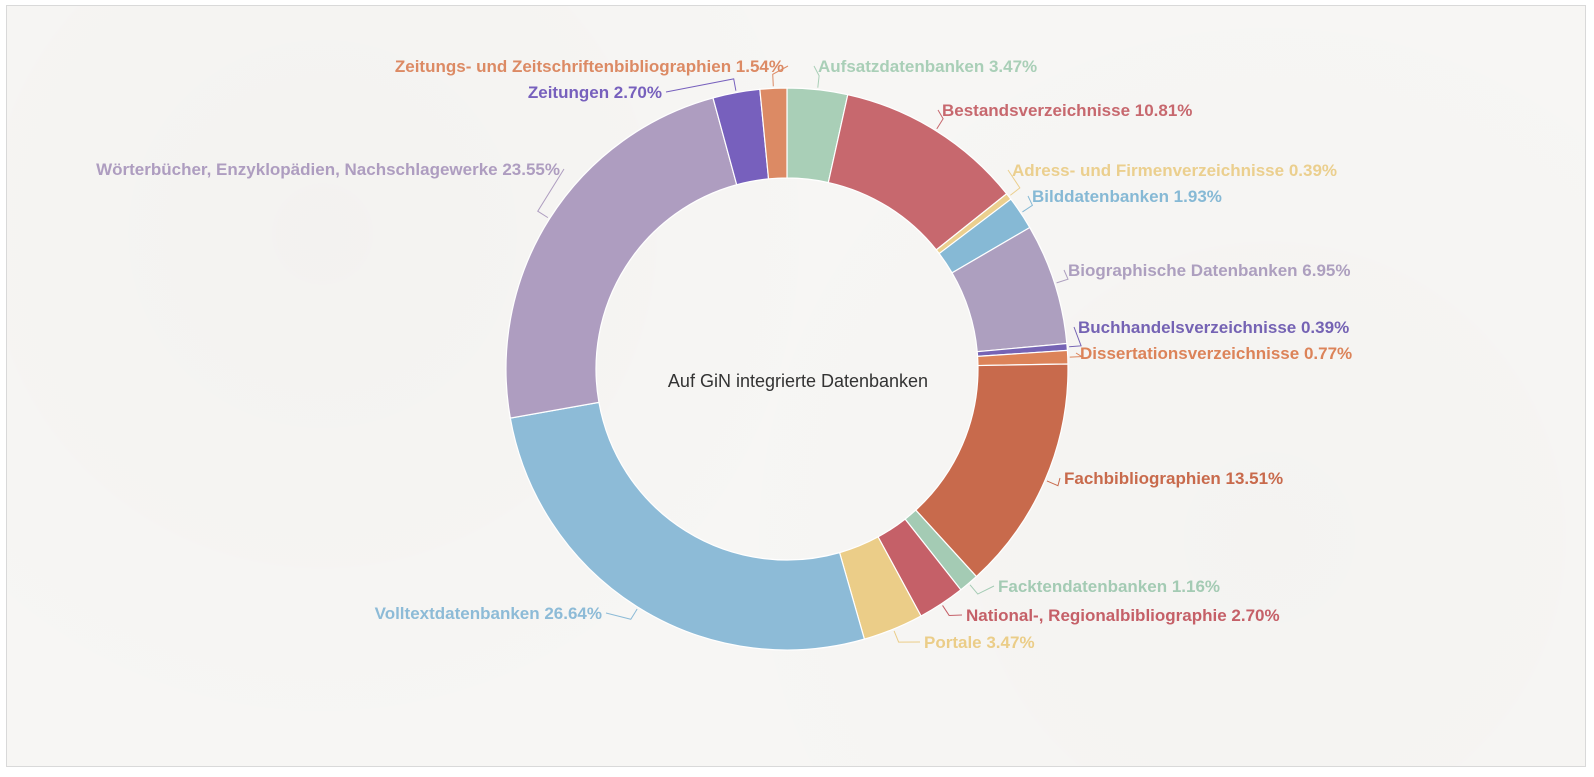  I want to click on chart-title: Auf GiN integrierte Datenbanken, so click(798, 381).